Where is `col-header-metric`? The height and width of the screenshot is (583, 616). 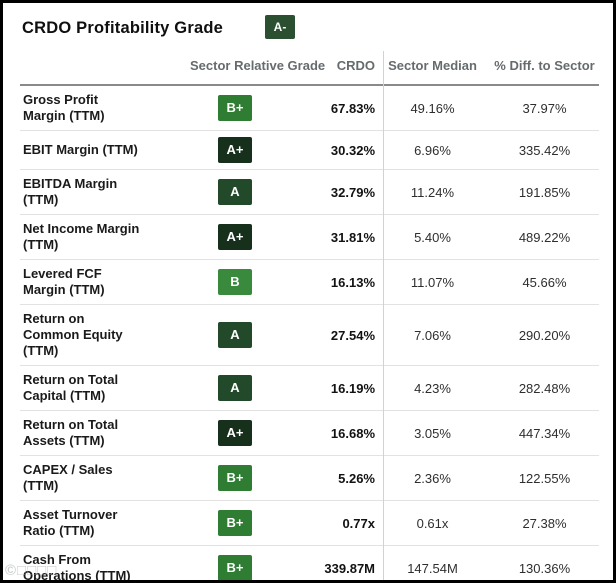
col-header-metric is located at coordinates (105, 69).